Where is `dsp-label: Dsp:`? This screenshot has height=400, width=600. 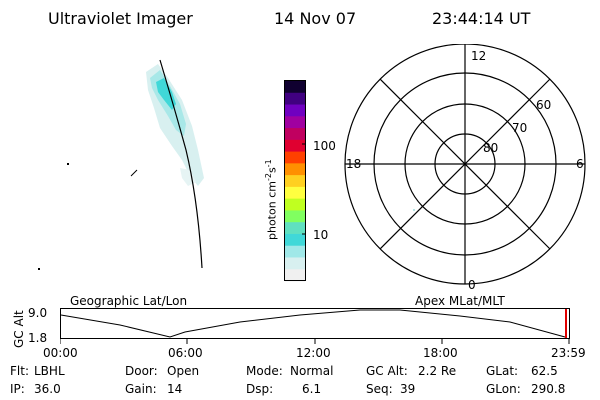 dsp-label: Dsp: is located at coordinates (260, 389).